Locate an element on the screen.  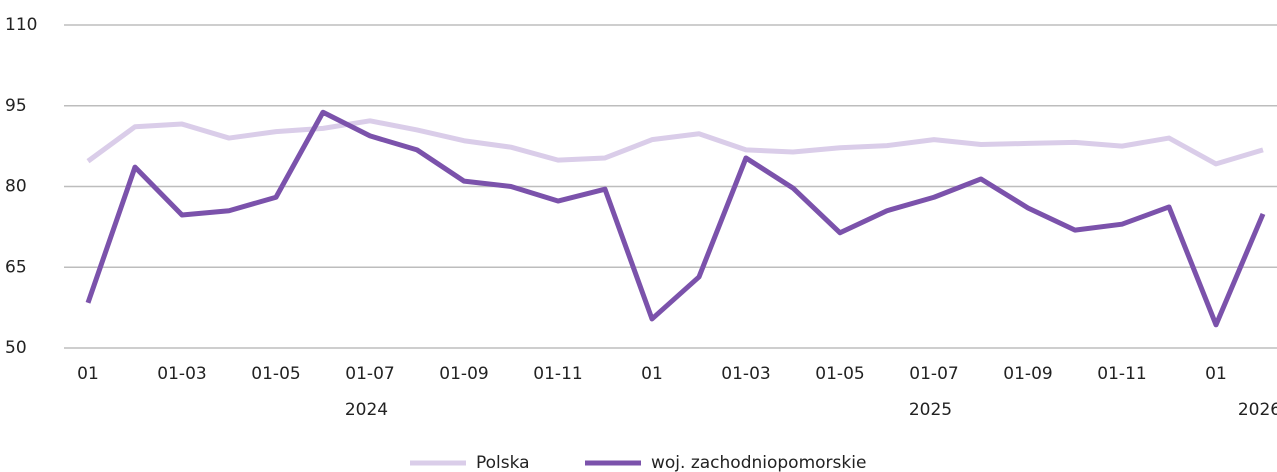
year-label: 2024 is located at coordinates (366, 410).